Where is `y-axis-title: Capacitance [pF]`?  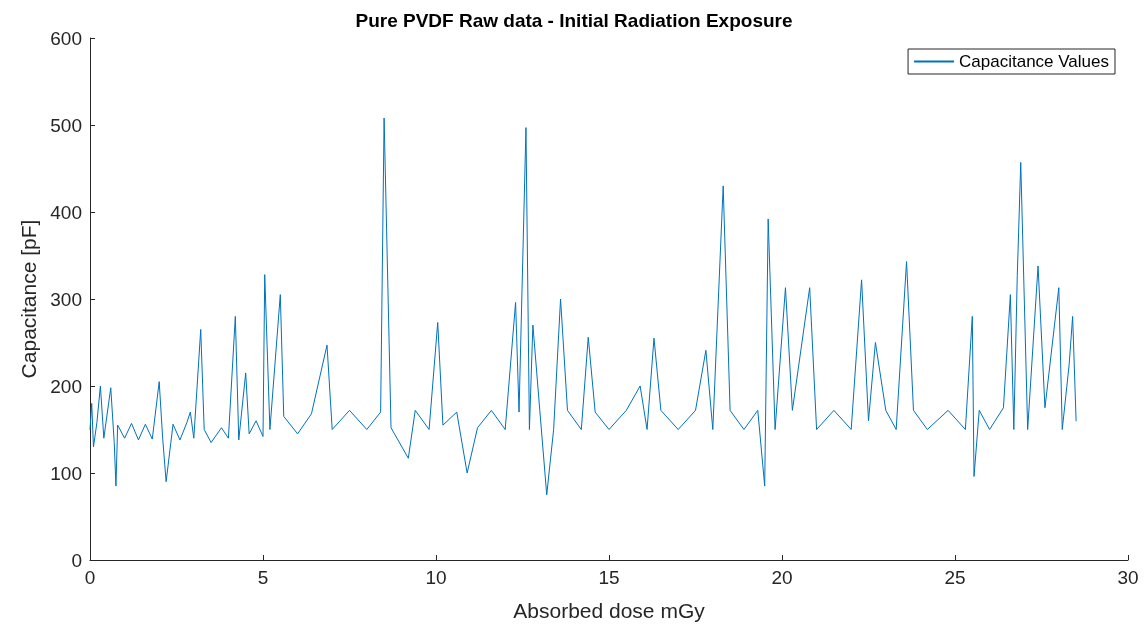
y-axis-title: Capacitance [pF] is located at coordinates (29, 299).